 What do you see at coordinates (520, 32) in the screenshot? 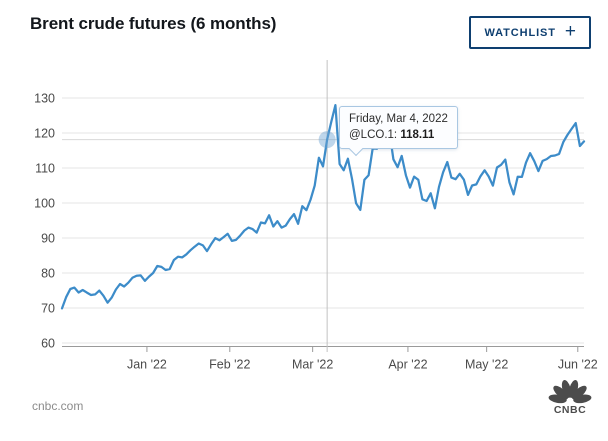
I see `watchlist-button-label: WATCHLIST` at bounding box center [520, 32].